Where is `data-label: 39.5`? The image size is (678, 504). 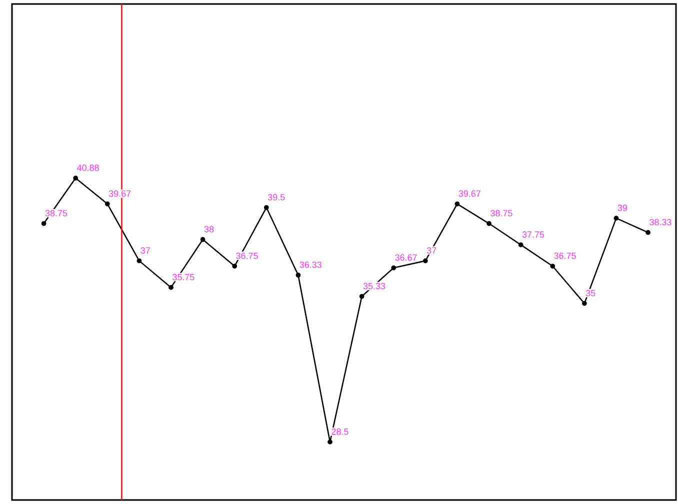 data-label: 39.5 is located at coordinates (276, 197).